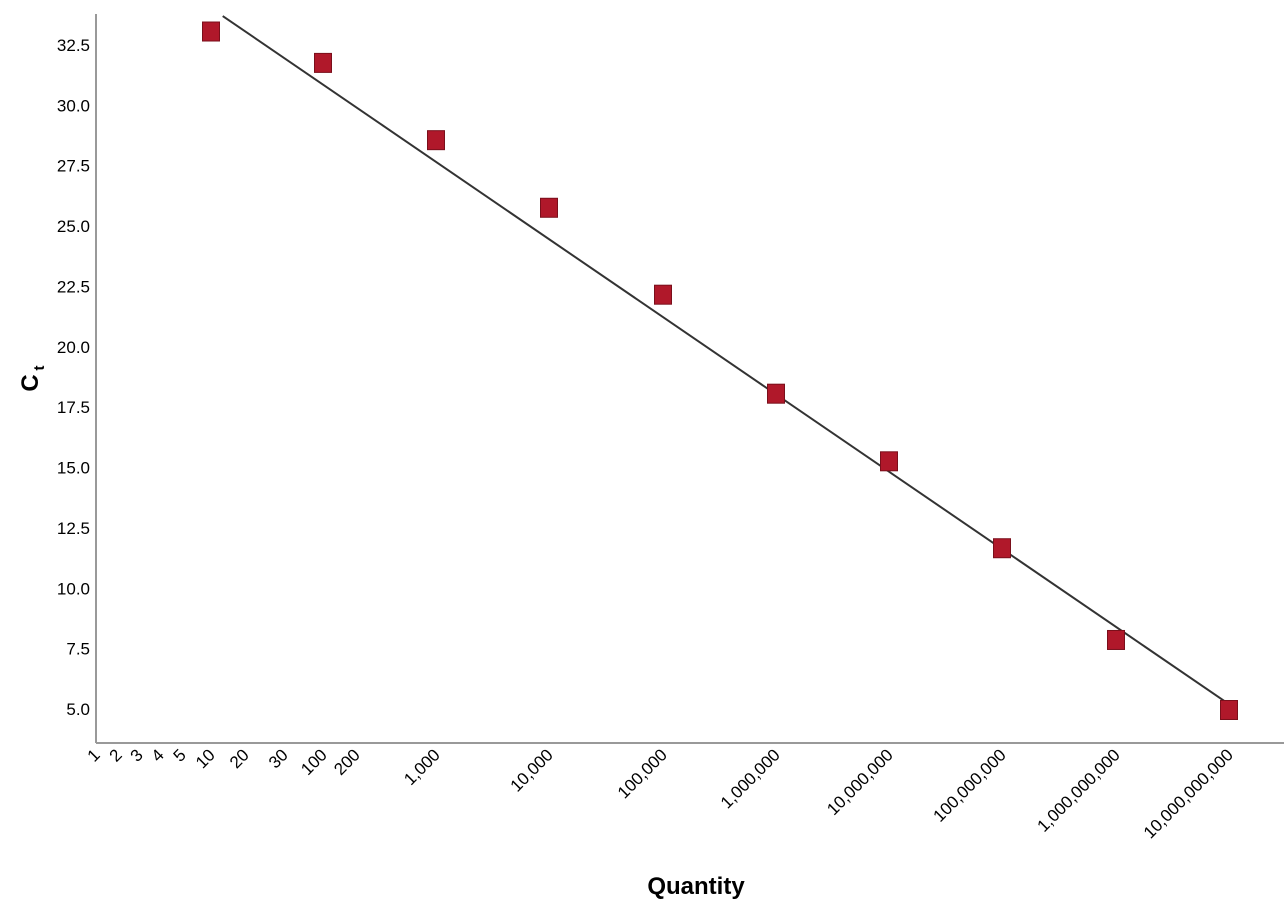  I want to click on y-axis-title: C t, so click(32, 379).